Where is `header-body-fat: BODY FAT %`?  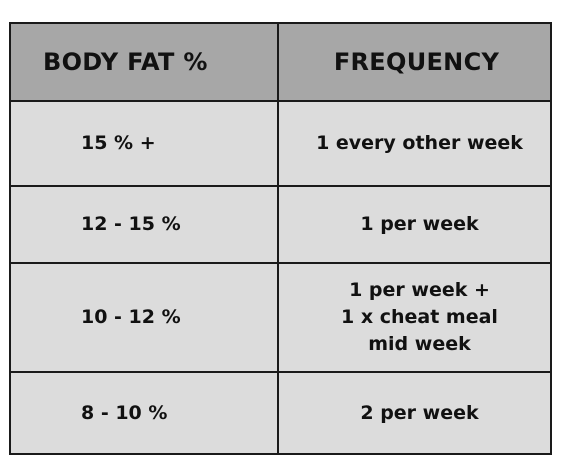
header-body-fat: BODY FAT % is located at coordinates (145, 62).